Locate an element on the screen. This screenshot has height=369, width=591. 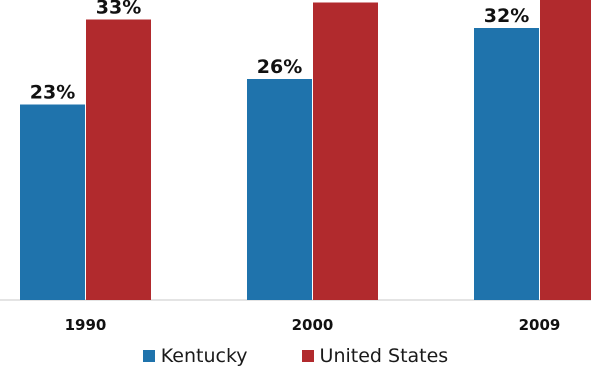
x-tick-label-2009: 2009 is located at coordinates (540, 325).